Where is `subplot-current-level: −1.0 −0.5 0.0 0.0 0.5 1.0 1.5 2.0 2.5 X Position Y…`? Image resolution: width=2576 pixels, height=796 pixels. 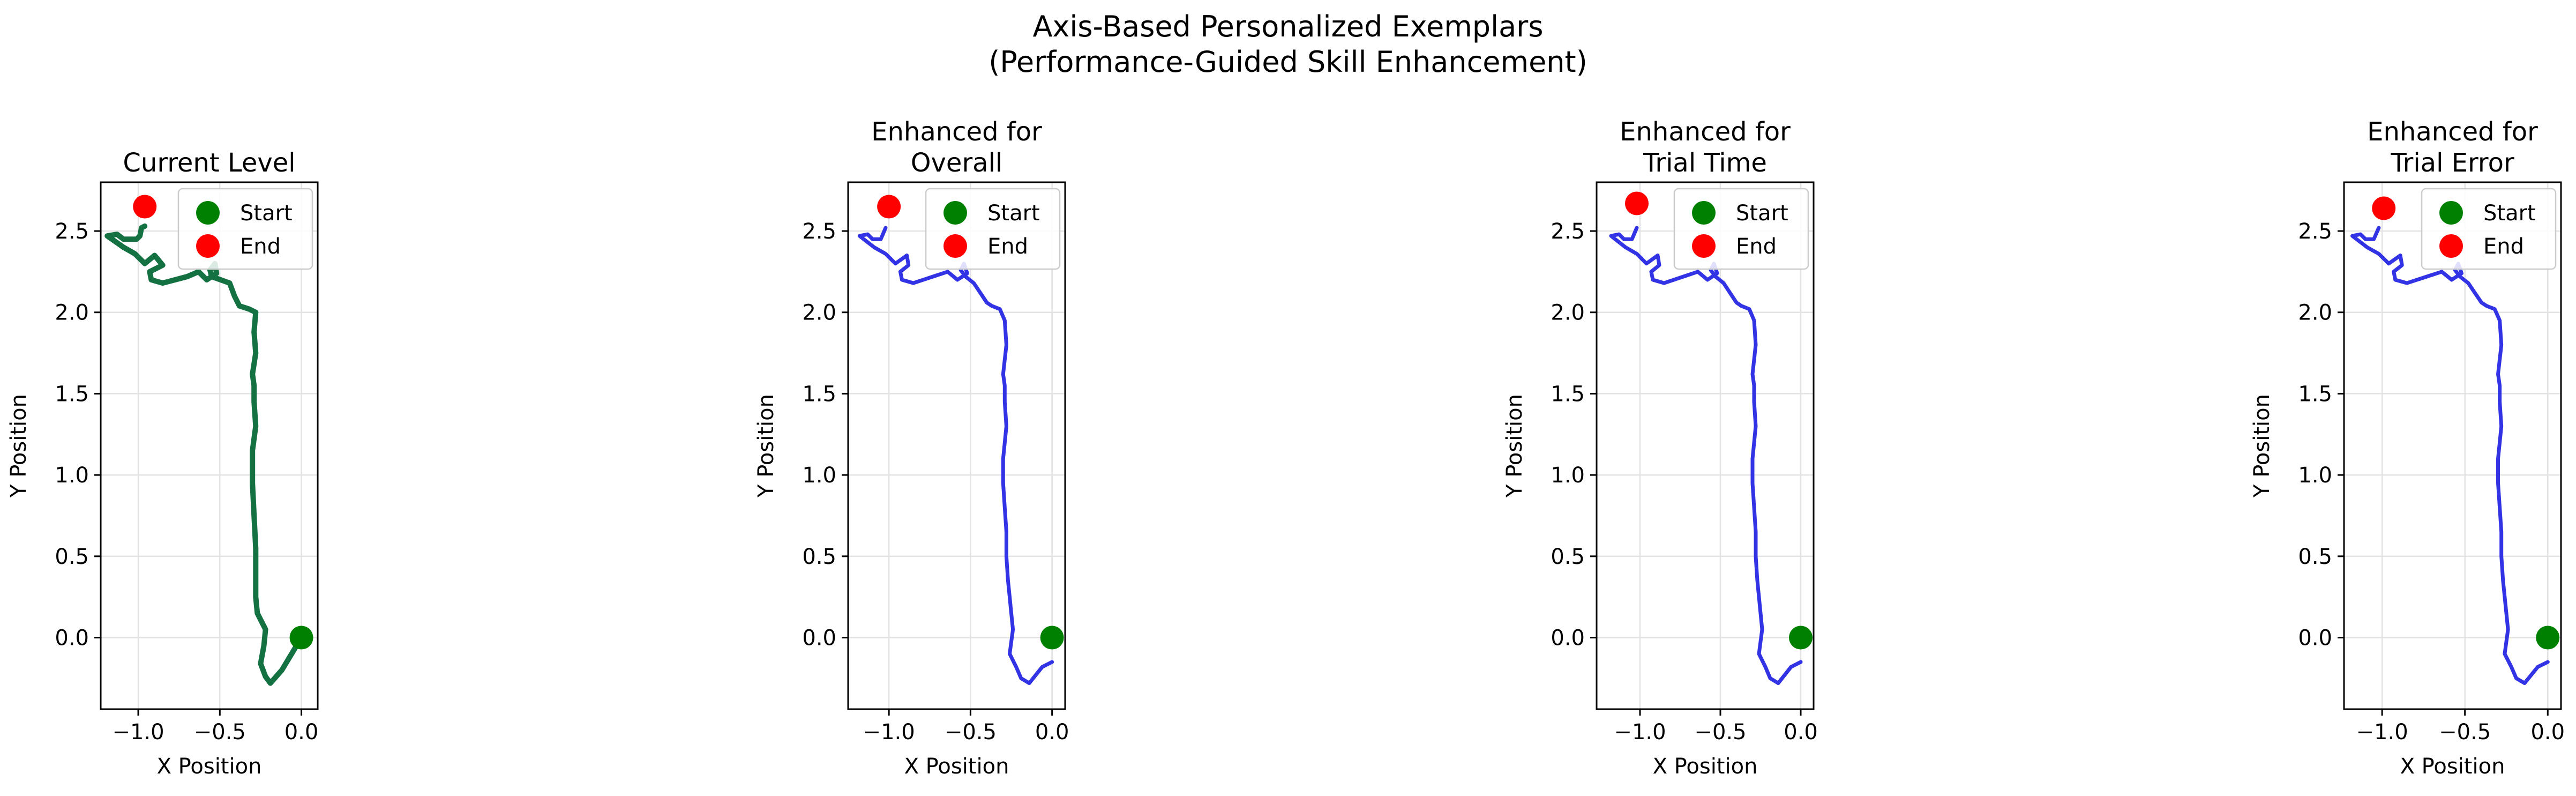
subplot-current-level: −1.0 −0.5 0.0 0.0 0.5 1.0 1.5 2.0 2.5 X Position Y… is located at coordinates (162, 463).